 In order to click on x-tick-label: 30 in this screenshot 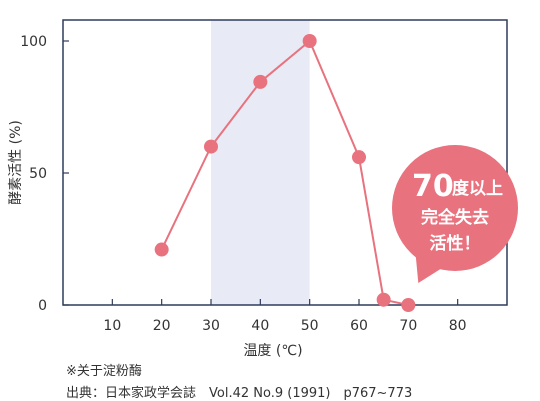, I will do `click(211, 326)`.